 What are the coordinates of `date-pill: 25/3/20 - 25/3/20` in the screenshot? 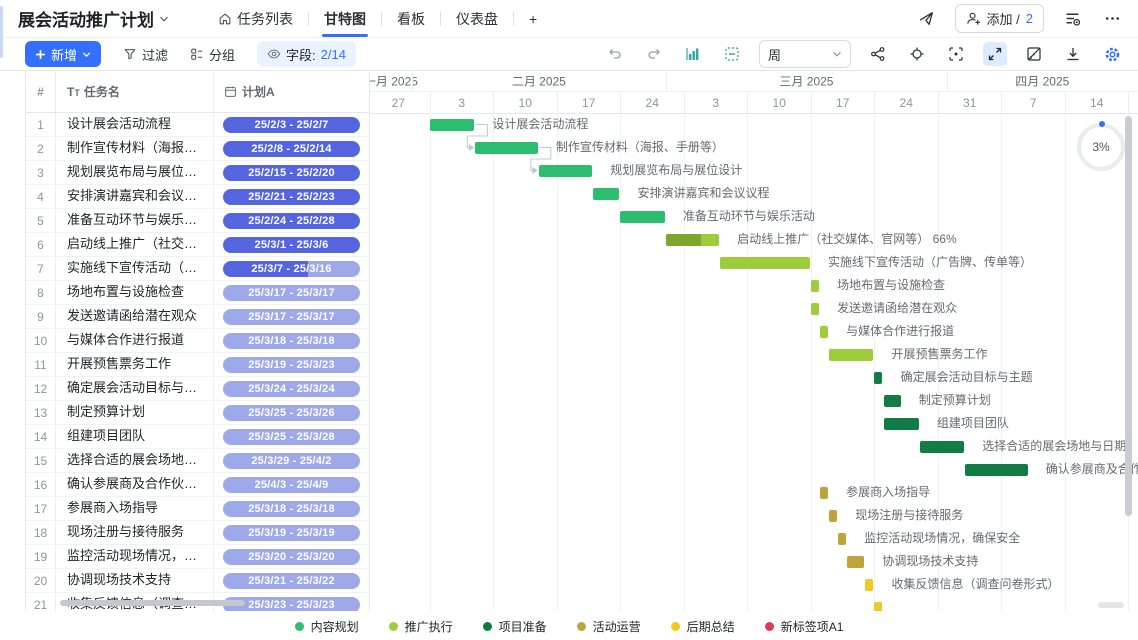 It's located at (291, 556).